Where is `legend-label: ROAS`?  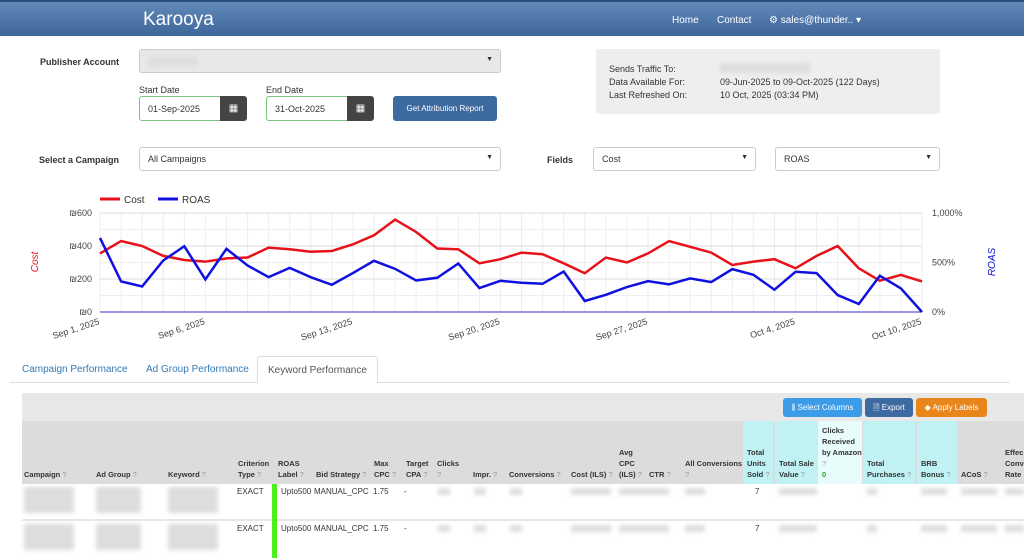
legend-label: ROAS is located at coordinates (196, 200).